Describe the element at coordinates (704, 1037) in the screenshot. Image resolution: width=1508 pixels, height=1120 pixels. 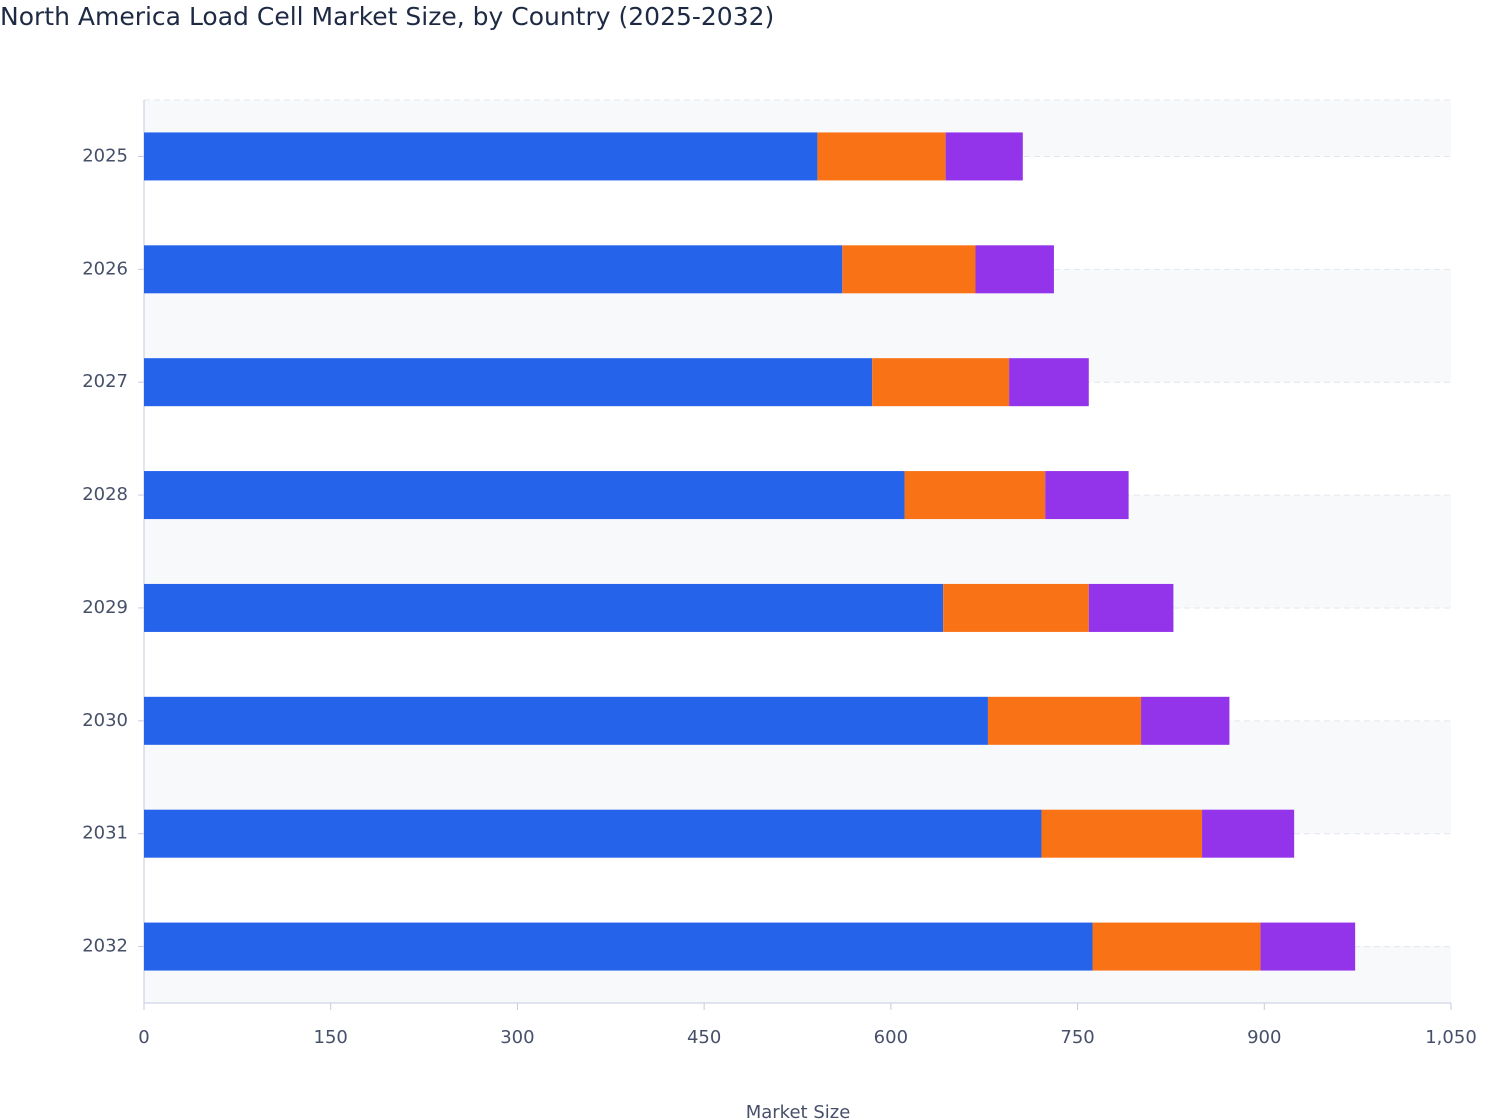
I see `x-tick-label: 450` at that location.